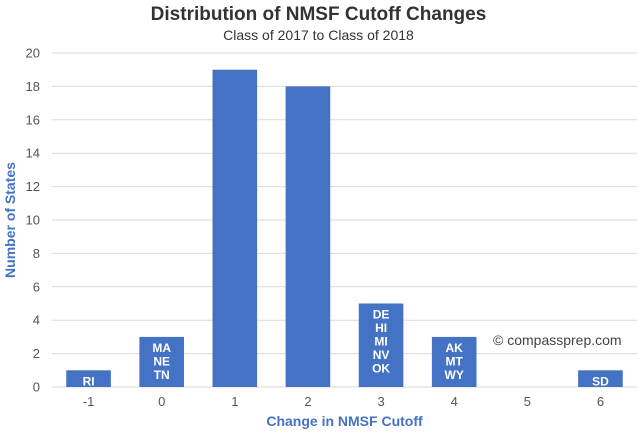 Image resolution: width=637 pixels, height=432 pixels. I want to click on bar-data-label: OK, so click(381, 369).